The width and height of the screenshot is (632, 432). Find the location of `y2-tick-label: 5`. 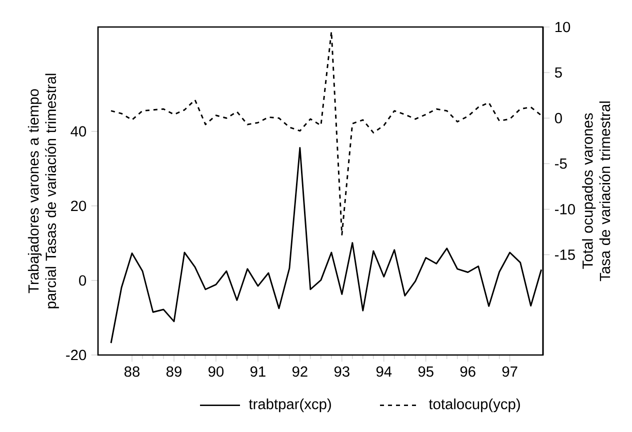

y2-tick-label: 5 is located at coordinates (558, 72).